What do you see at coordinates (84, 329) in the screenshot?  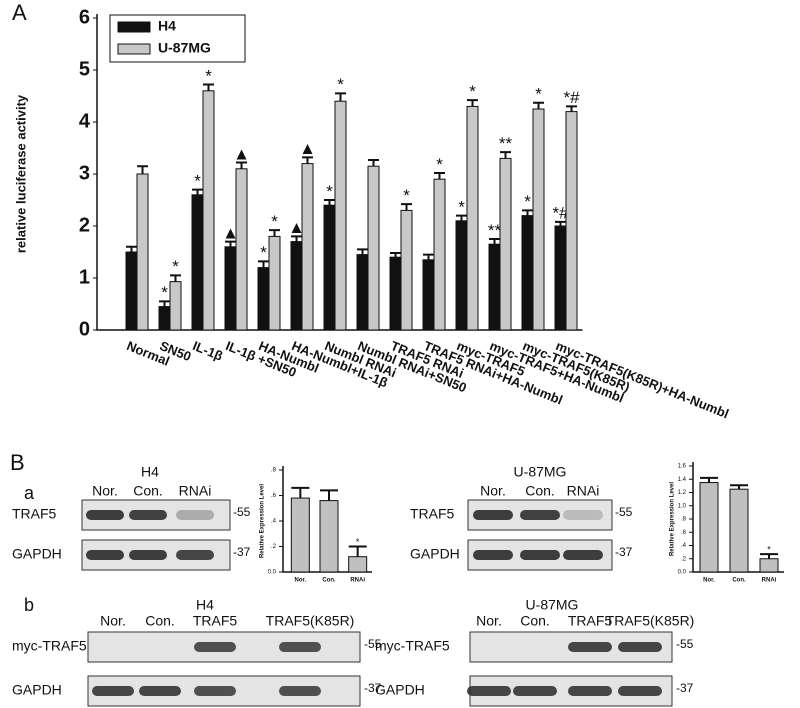 I see `y-tick-label: 0` at bounding box center [84, 329].